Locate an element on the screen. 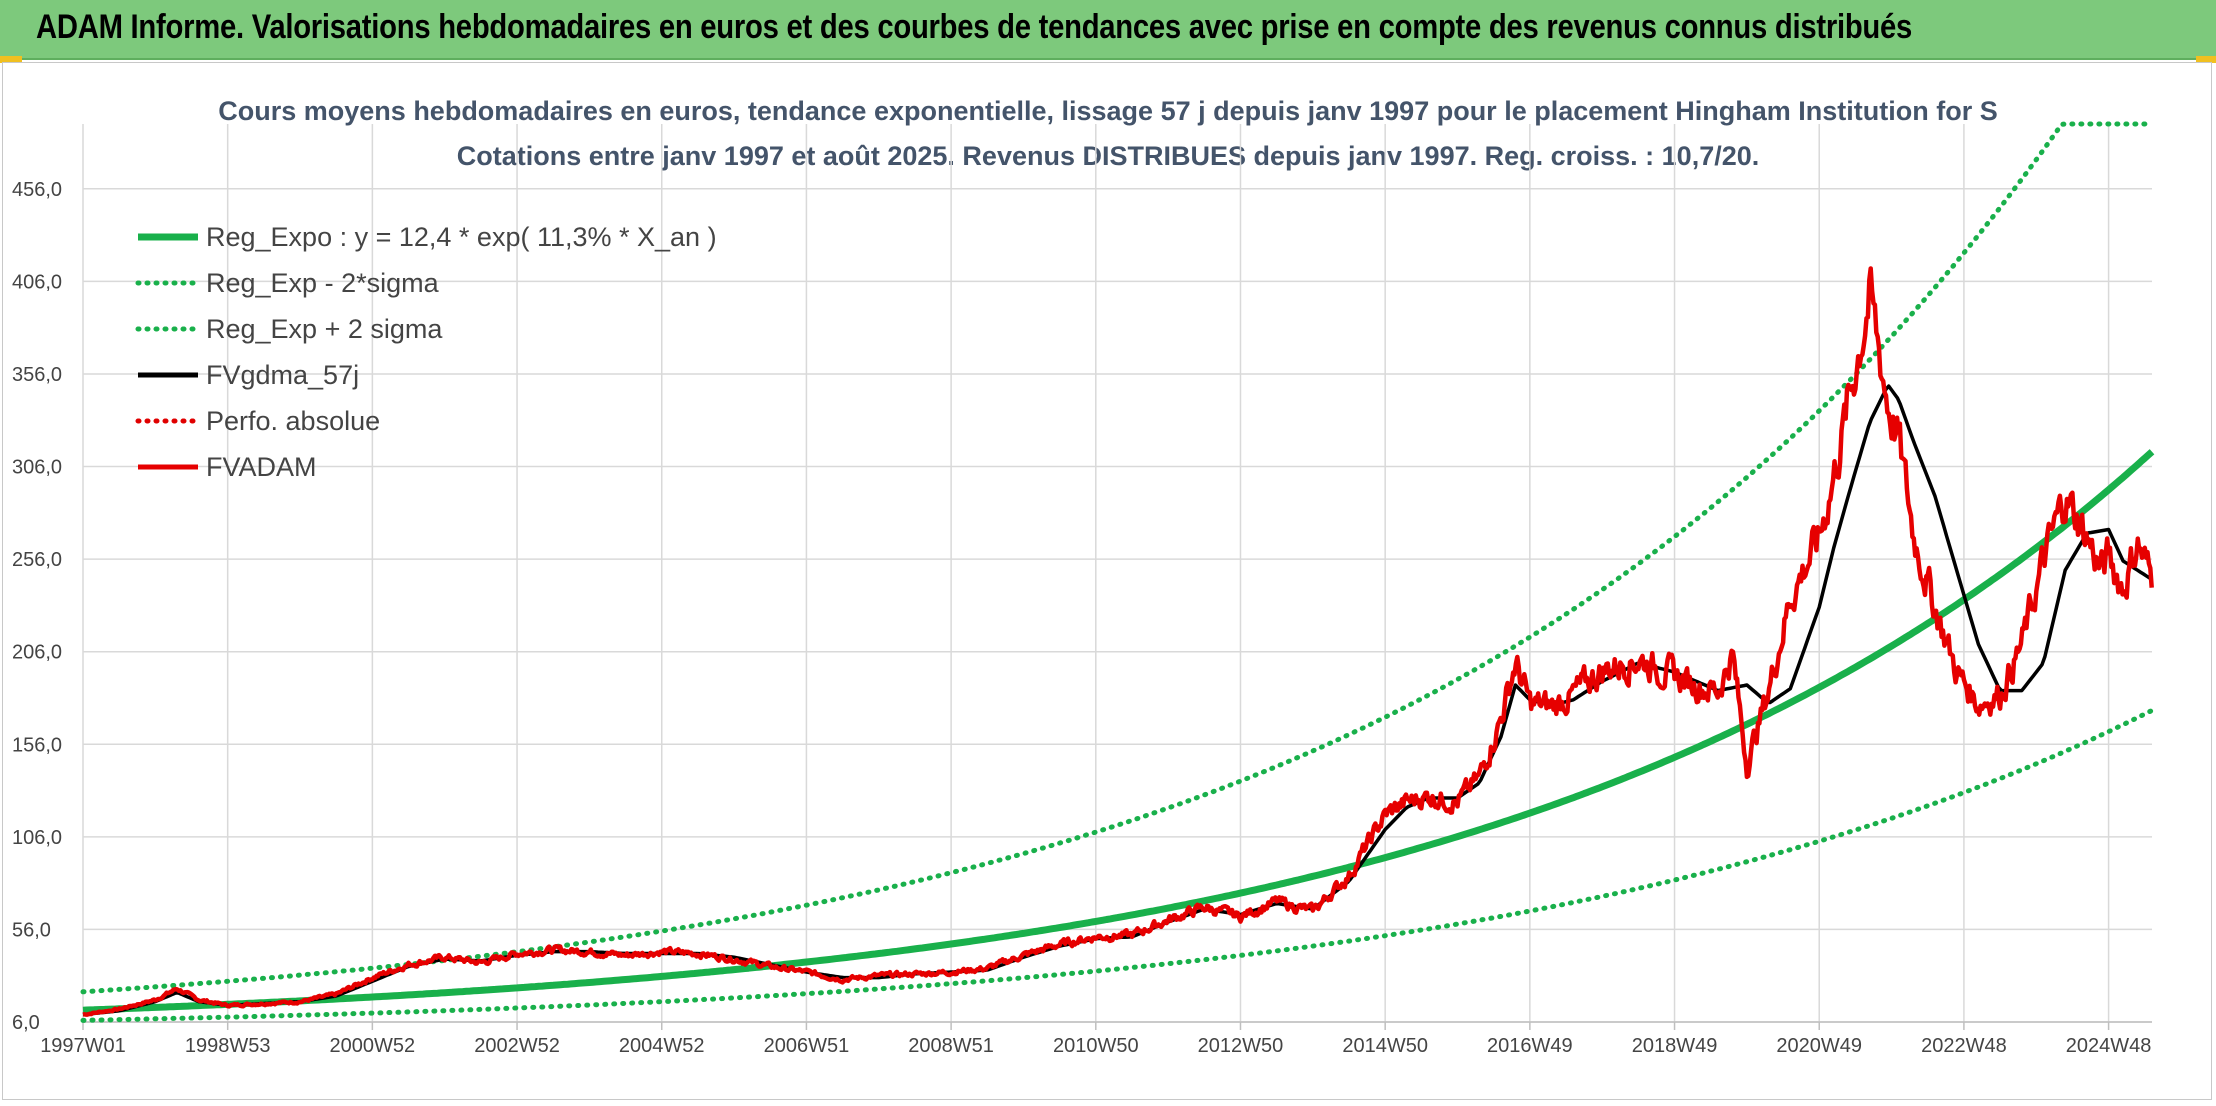 The image size is (2216, 1106). x-tick-label: 2014W50 is located at coordinates (1385, 1046).